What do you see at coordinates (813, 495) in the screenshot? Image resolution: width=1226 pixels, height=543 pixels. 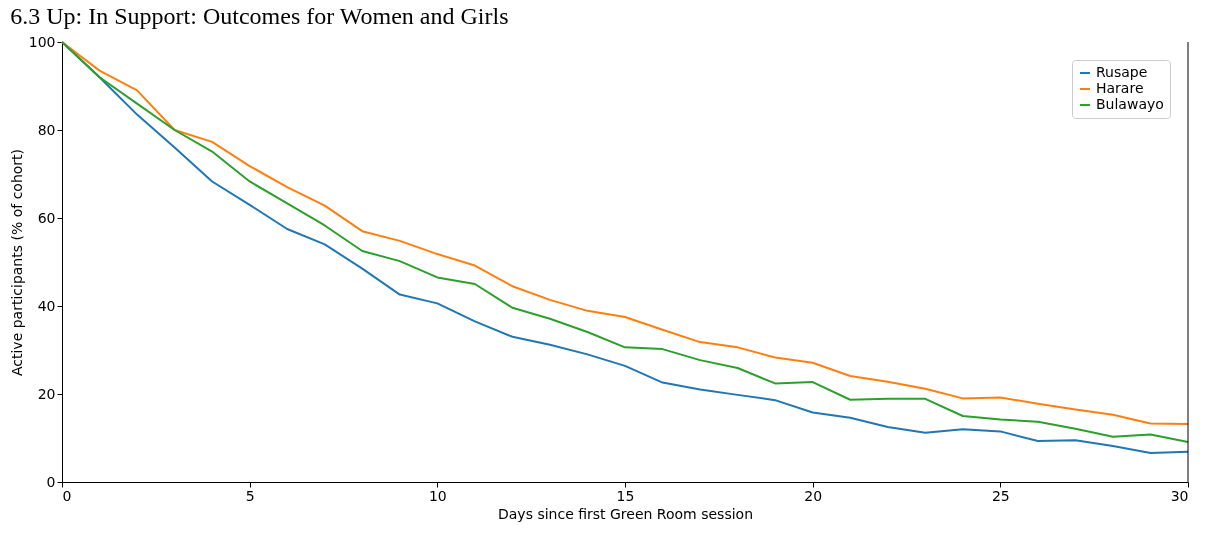 I see `x-tick-label: 20` at bounding box center [813, 495].